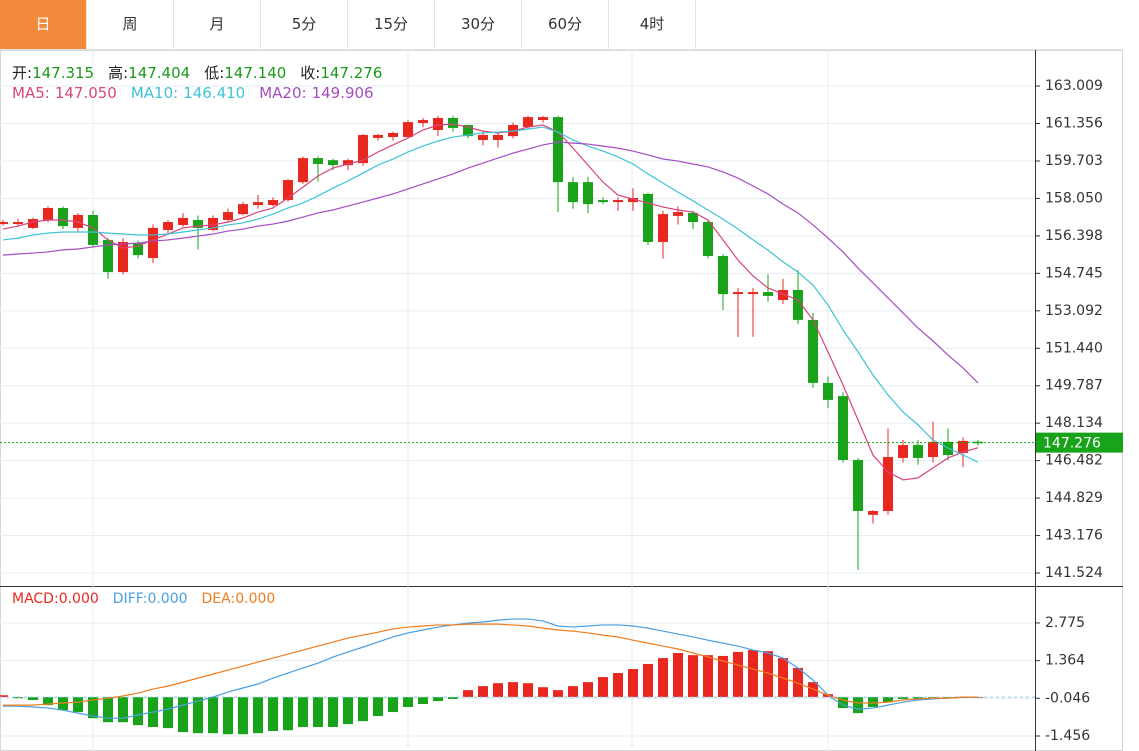 Image resolution: width=1139 pixels, height=751 pixels. Describe the element at coordinates (1074, 311) in the screenshot. I see `y-tick-label: 153.092` at that location.